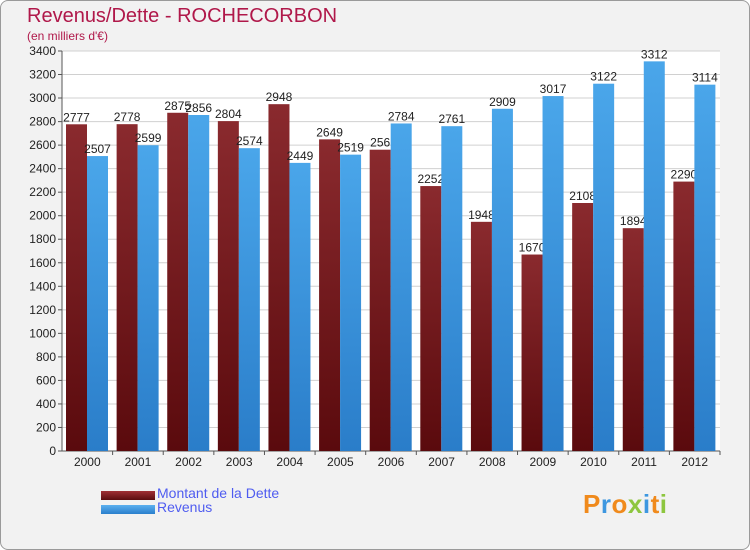  Describe the element at coordinates (441, 462) in the screenshot. I see `x-tick-label: 2007` at that location.